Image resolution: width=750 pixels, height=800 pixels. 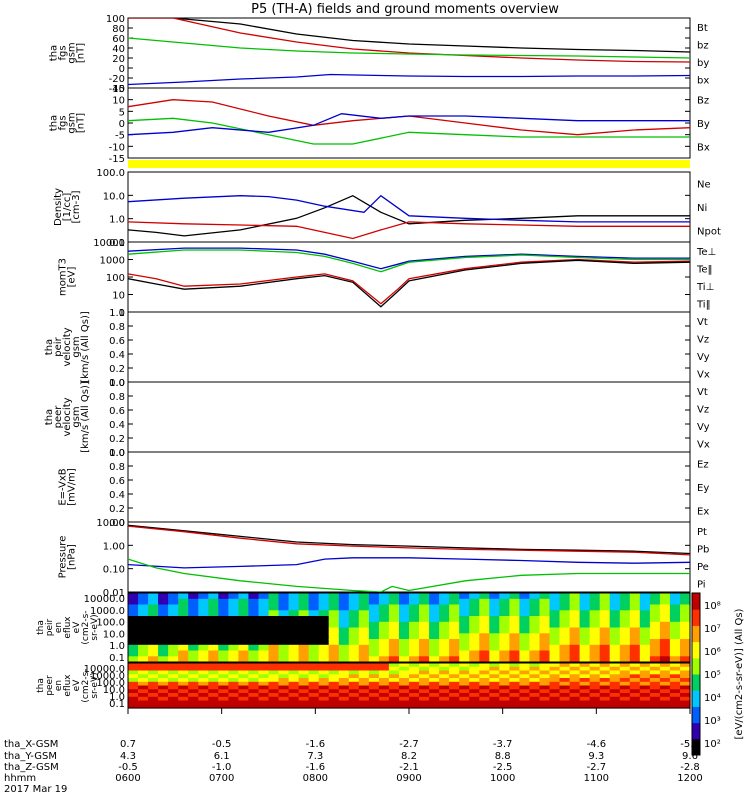 I want to click on y-axis-label: gsm, so click(x=76, y=416).